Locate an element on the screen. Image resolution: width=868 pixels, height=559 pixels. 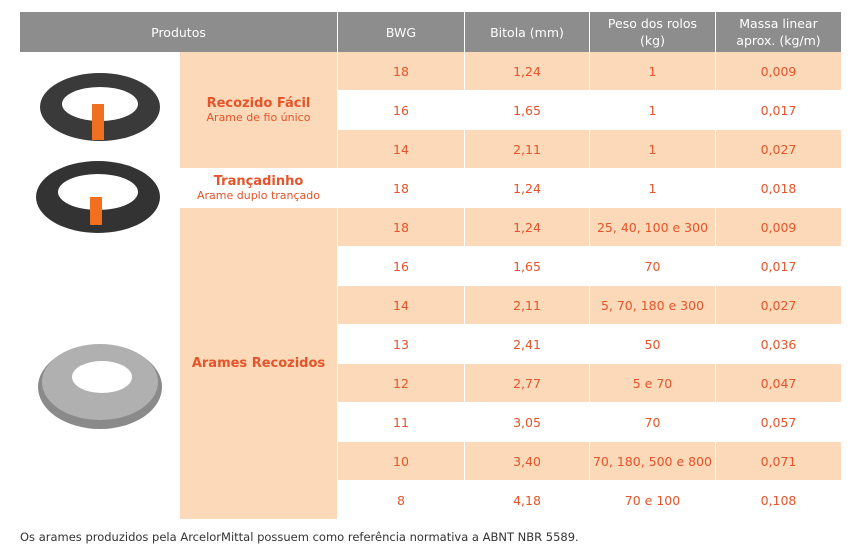
data-cell: 0,036 is located at coordinates (779, 344).